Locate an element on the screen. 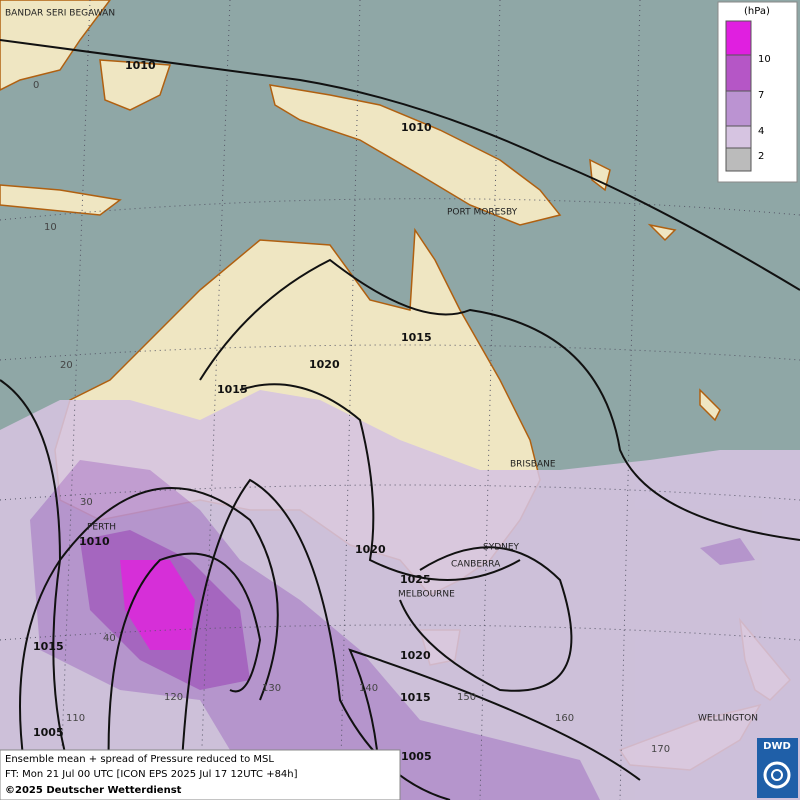 Image resolution: width=800 pixels, height=804 pixels. grid-label: 40 is located at coordinates (109, 638).